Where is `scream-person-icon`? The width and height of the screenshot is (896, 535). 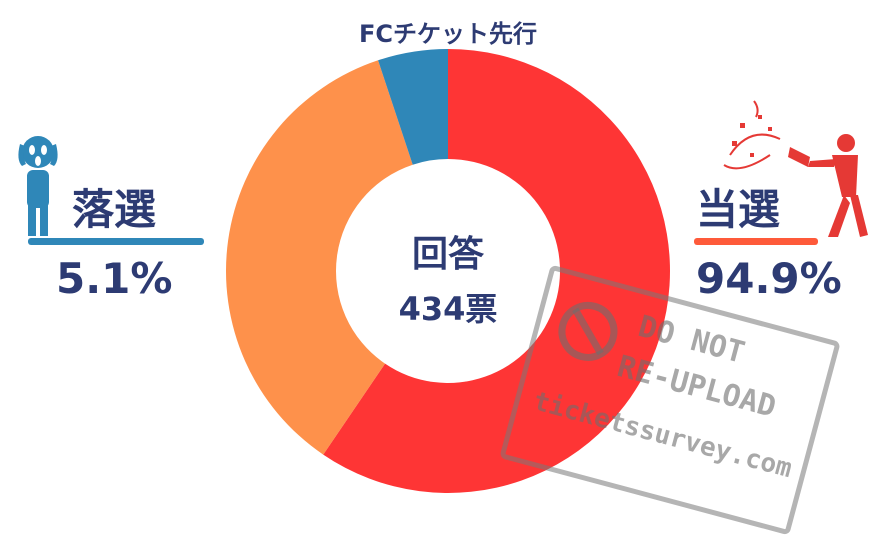
scream-person-icon is located at coordinates (38, 186).